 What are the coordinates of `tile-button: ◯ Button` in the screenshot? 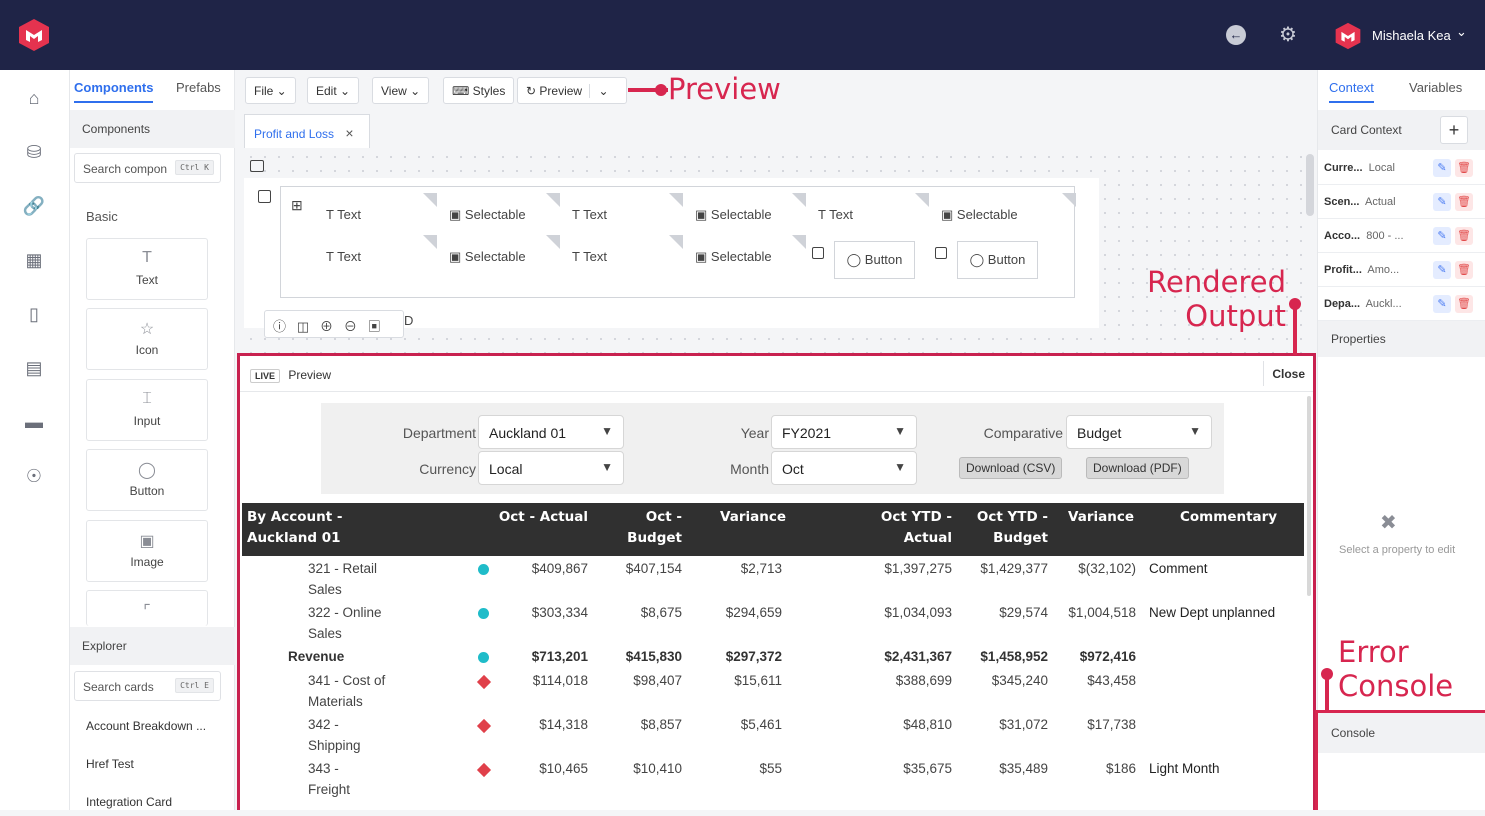 It's located at (147, 480).